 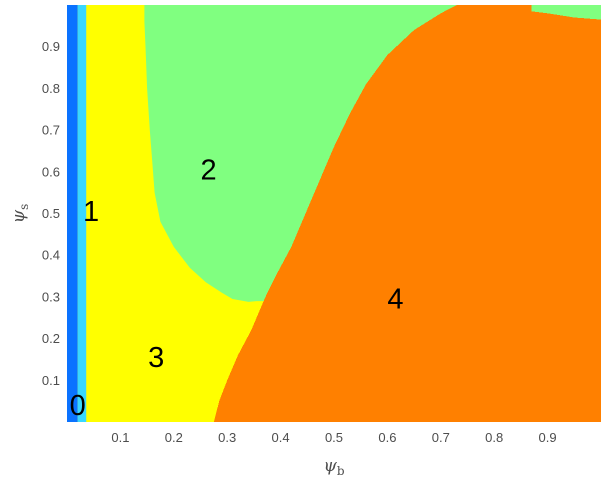 I want to click on y-tick-label: 0.8, so click(x=51, y=88).